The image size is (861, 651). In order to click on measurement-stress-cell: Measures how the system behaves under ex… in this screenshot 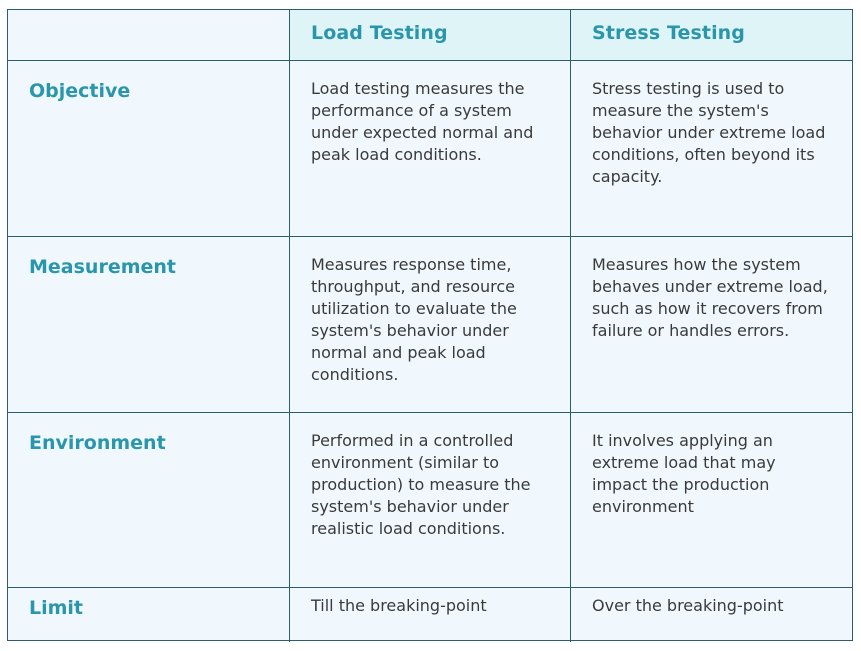, I will do `click(711, 325)`.